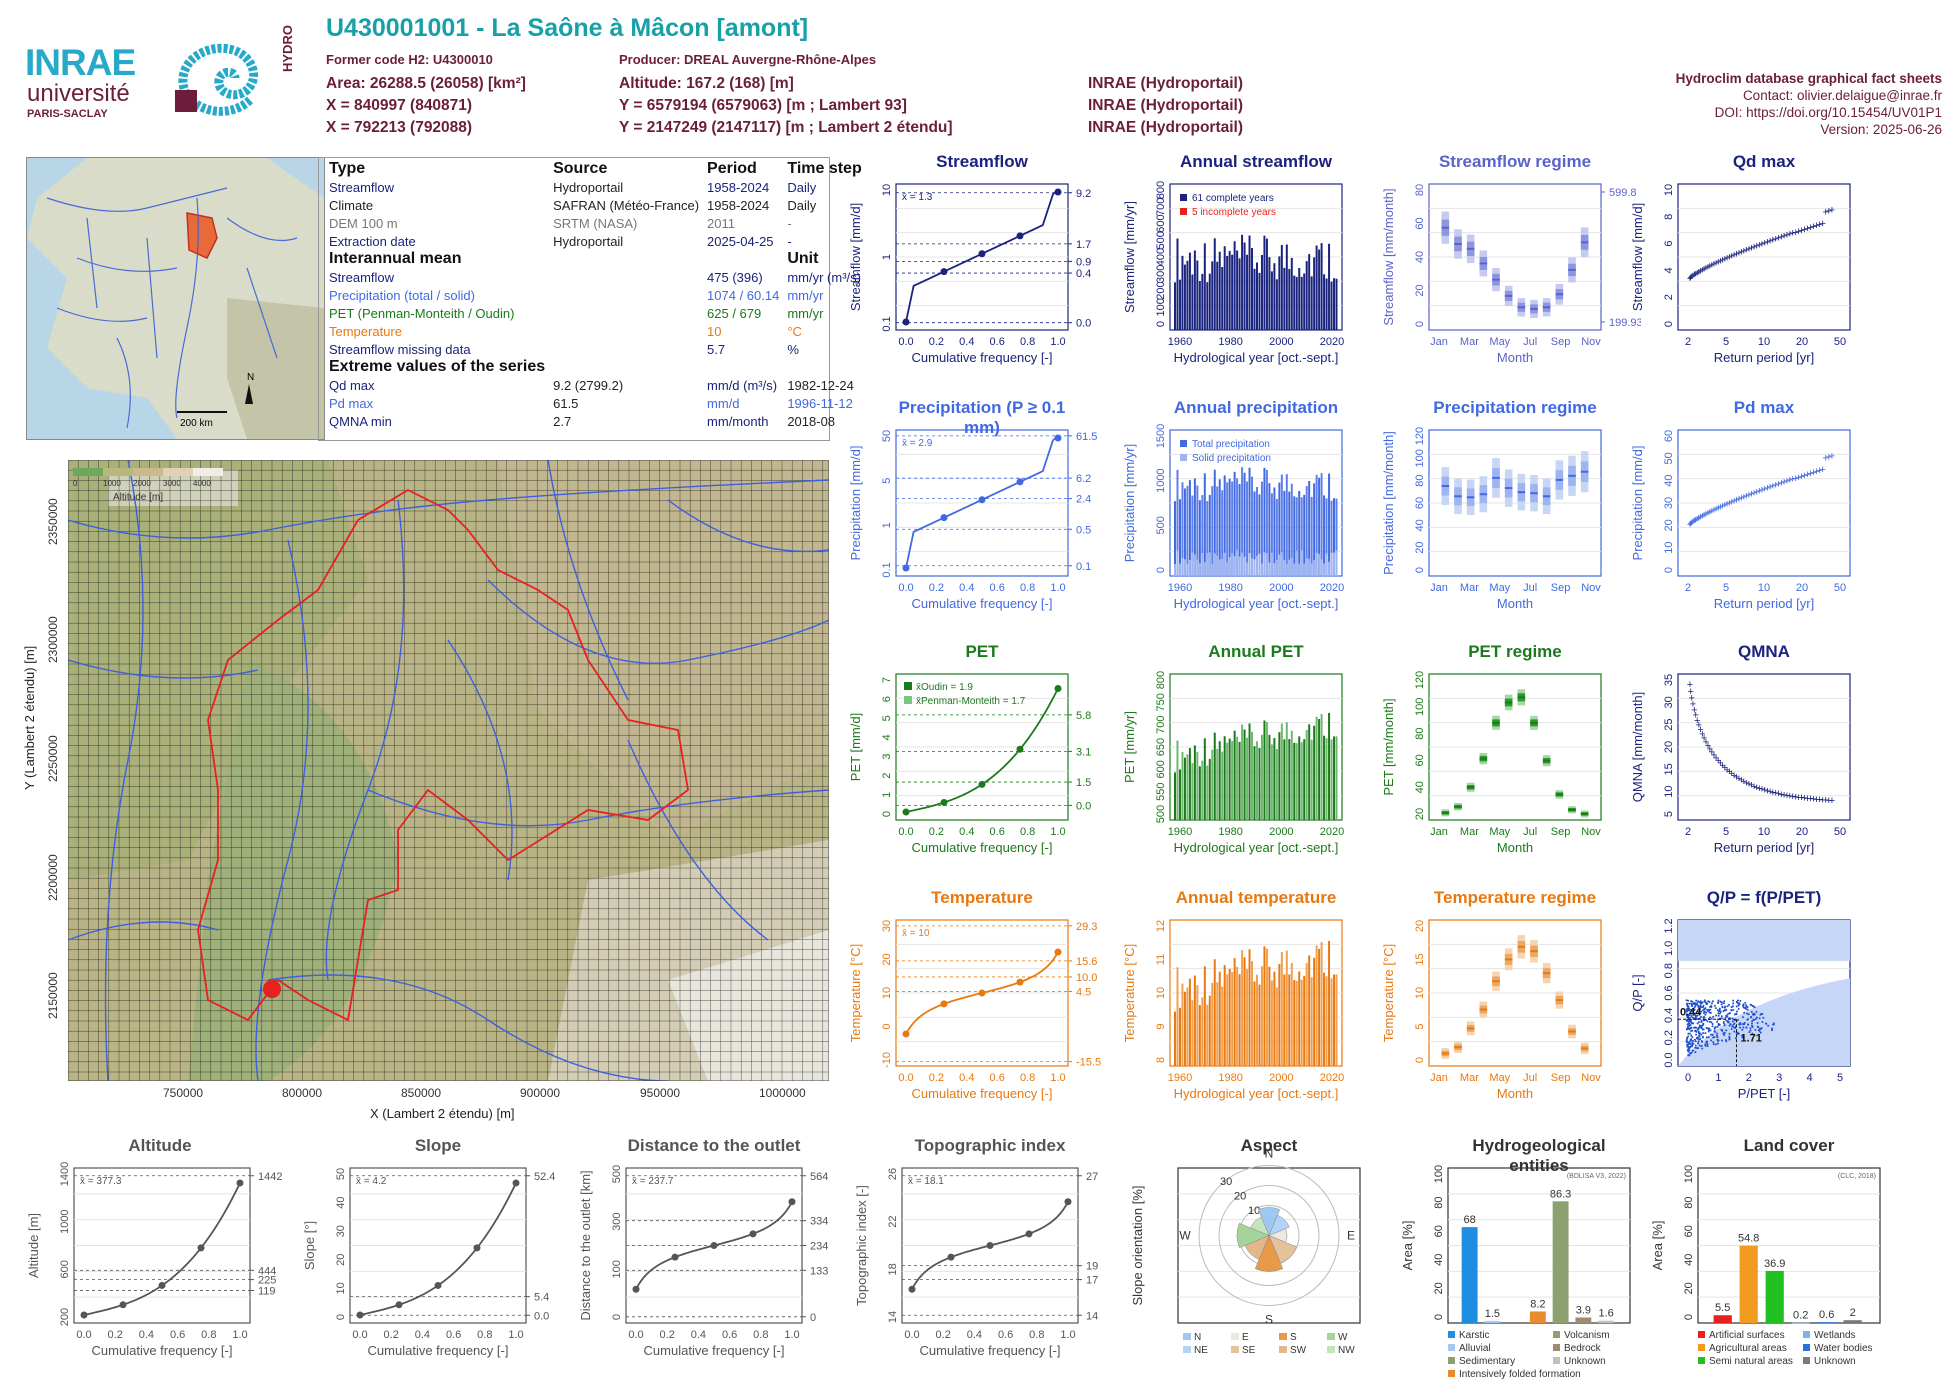 This screenshot has height=1386, width=1960. What do you see at coordinates (1161, 769) in the screenshot?
I see `y-tick-label: 600` at bounding box center [1161, 769].